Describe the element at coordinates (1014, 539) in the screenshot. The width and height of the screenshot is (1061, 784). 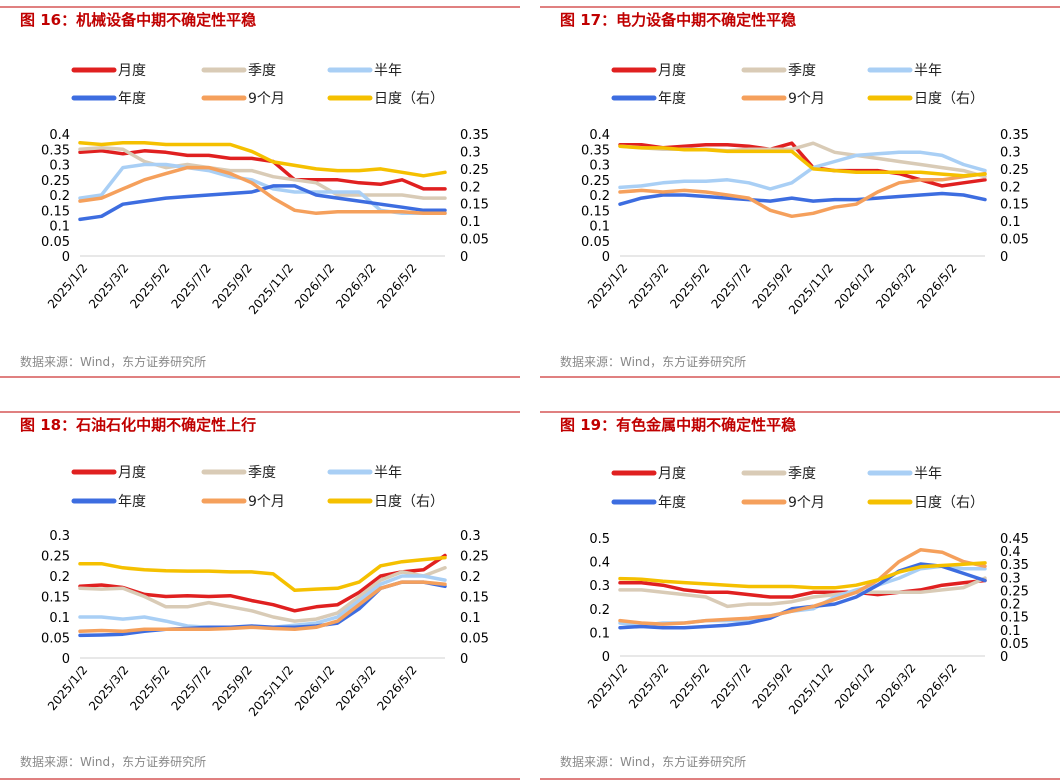
I see `y-right-tick: 0.45` at that location.